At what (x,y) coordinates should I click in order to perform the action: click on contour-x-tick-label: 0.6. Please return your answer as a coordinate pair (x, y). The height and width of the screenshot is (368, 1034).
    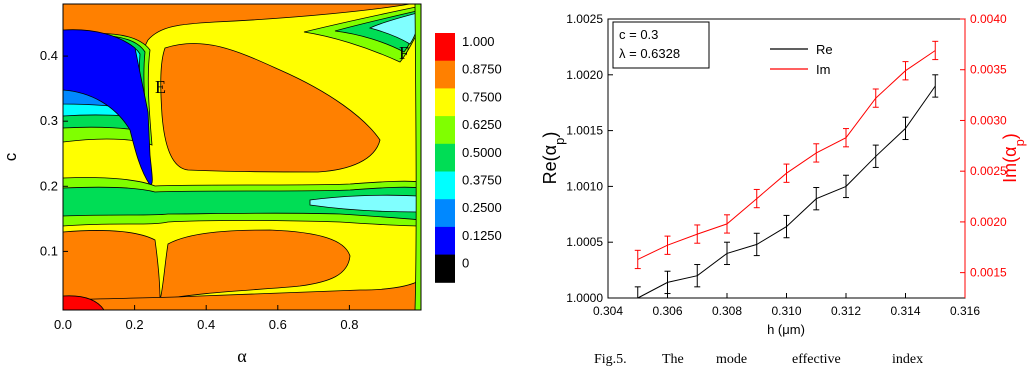
    Looking at the image, I should click on (278, 324).